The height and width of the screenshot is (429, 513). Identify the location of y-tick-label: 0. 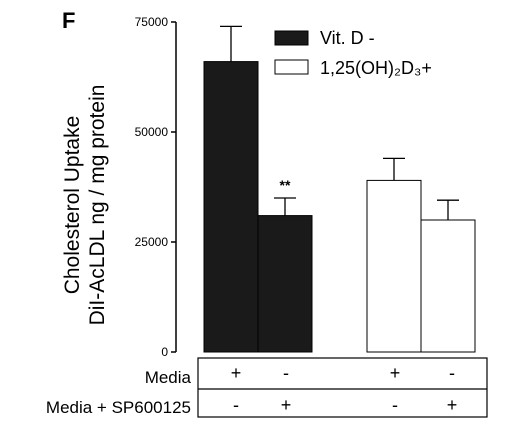
(164, 352).